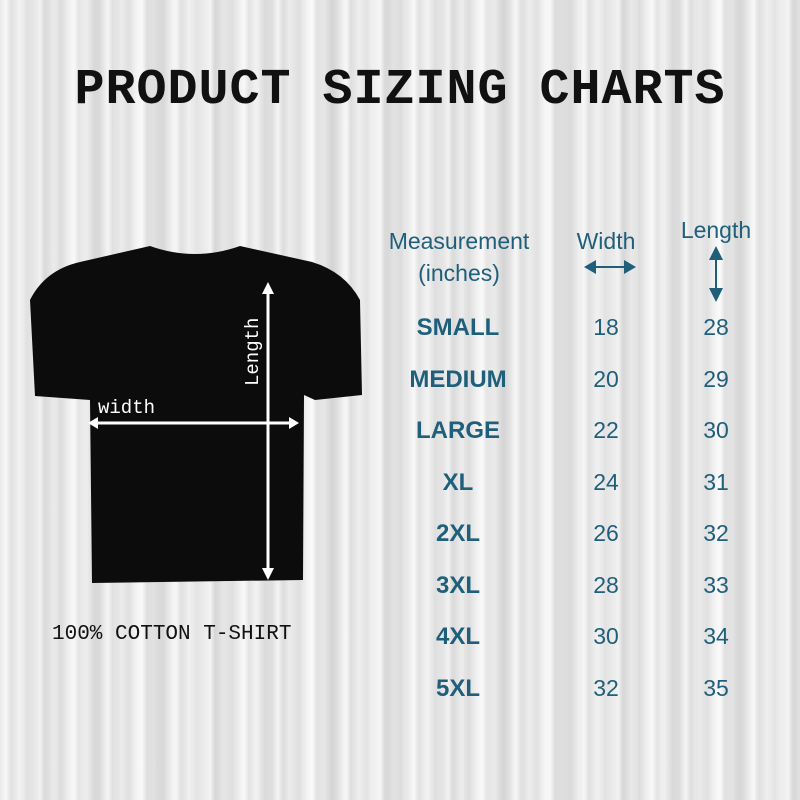  Describe the element at coordinates (400, 489) in the screenshot. I see `table-row: XL 24 31` at that location.